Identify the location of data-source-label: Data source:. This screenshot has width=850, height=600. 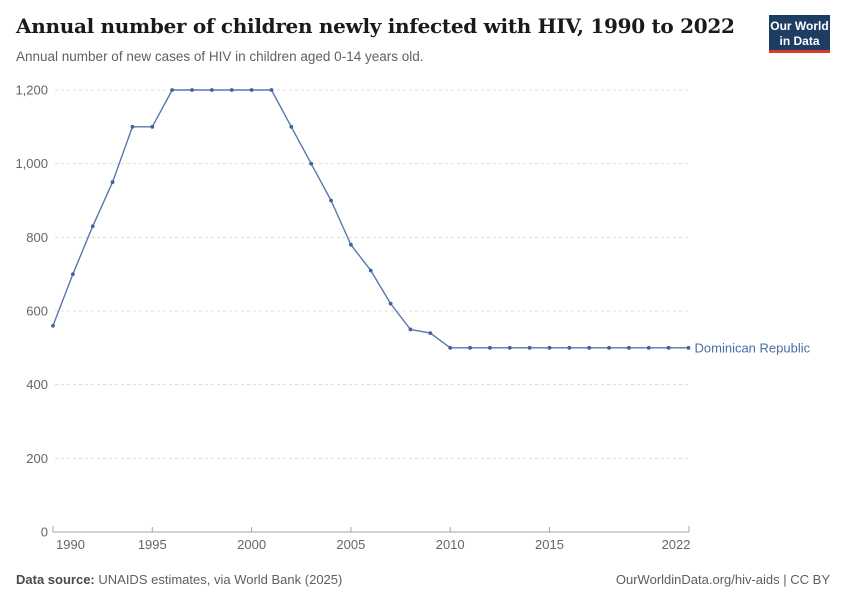
(55, 579).